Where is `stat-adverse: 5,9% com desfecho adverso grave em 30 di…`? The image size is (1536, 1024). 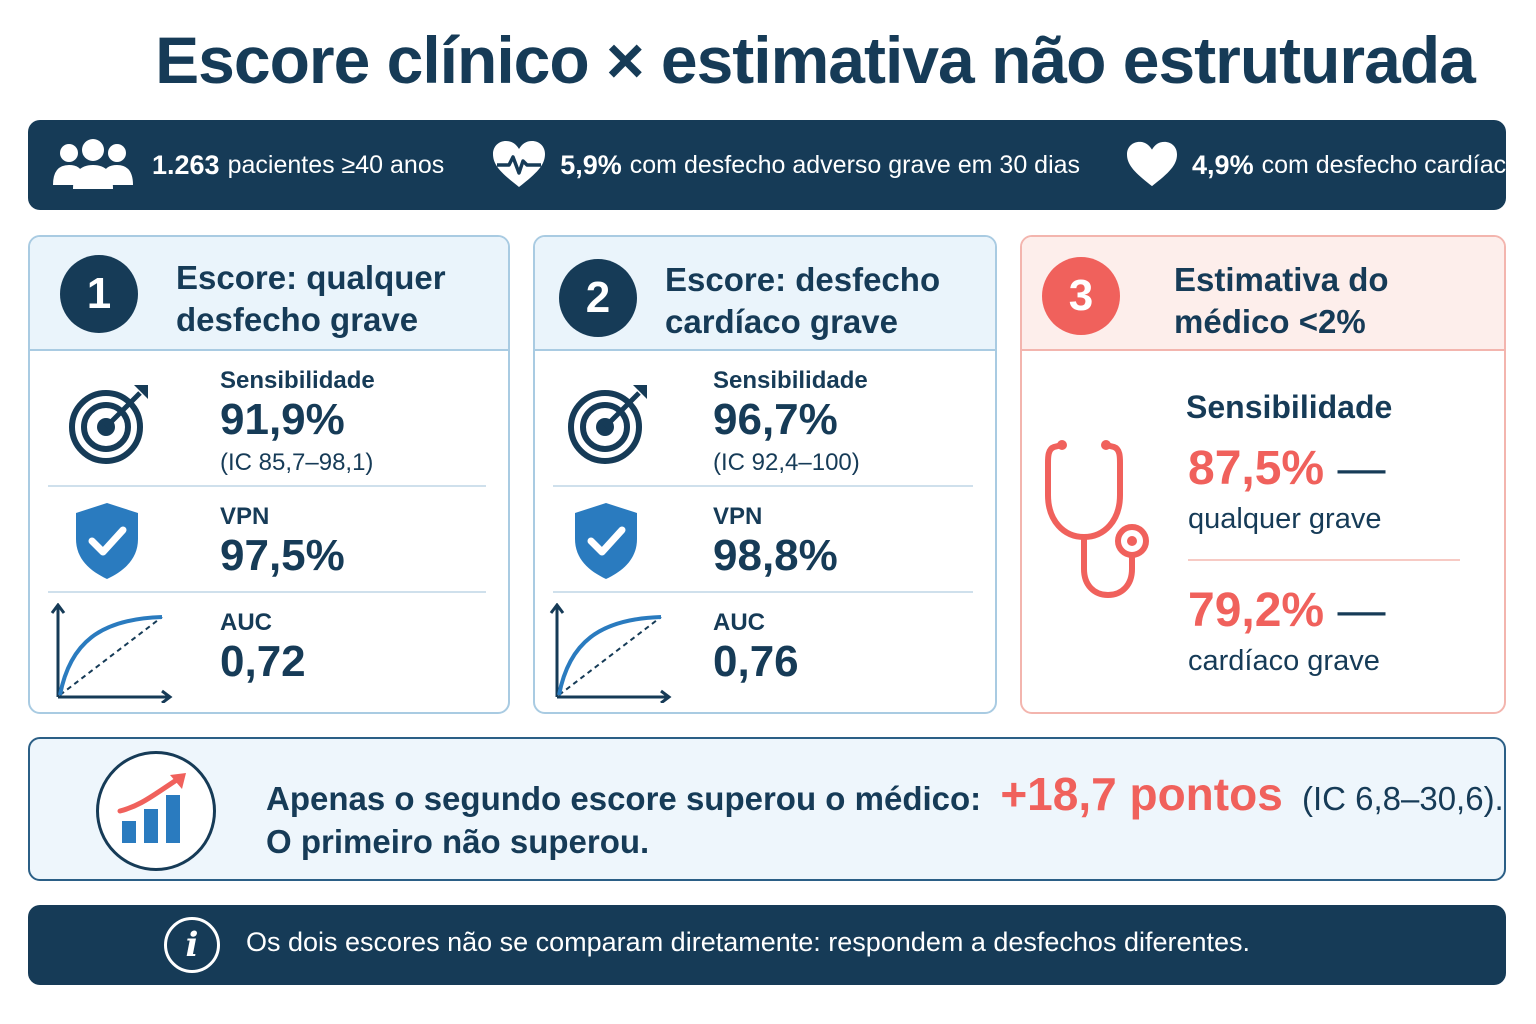 stat-adverse: 5,9% com desfecho adverso grave em 30 di… is located at coordinates (785, 165).